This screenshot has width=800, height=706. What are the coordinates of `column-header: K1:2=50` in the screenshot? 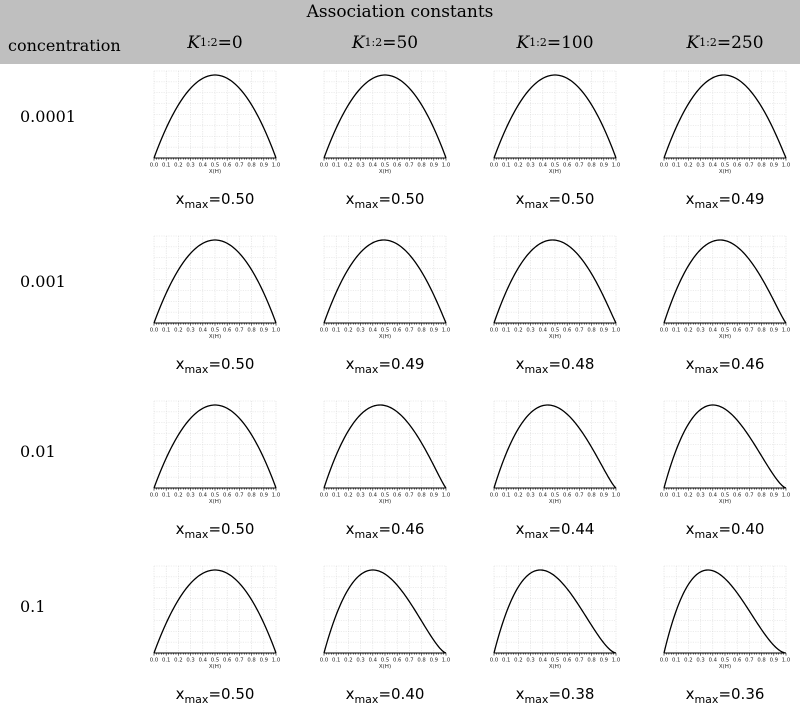 It's located at (385, 43).